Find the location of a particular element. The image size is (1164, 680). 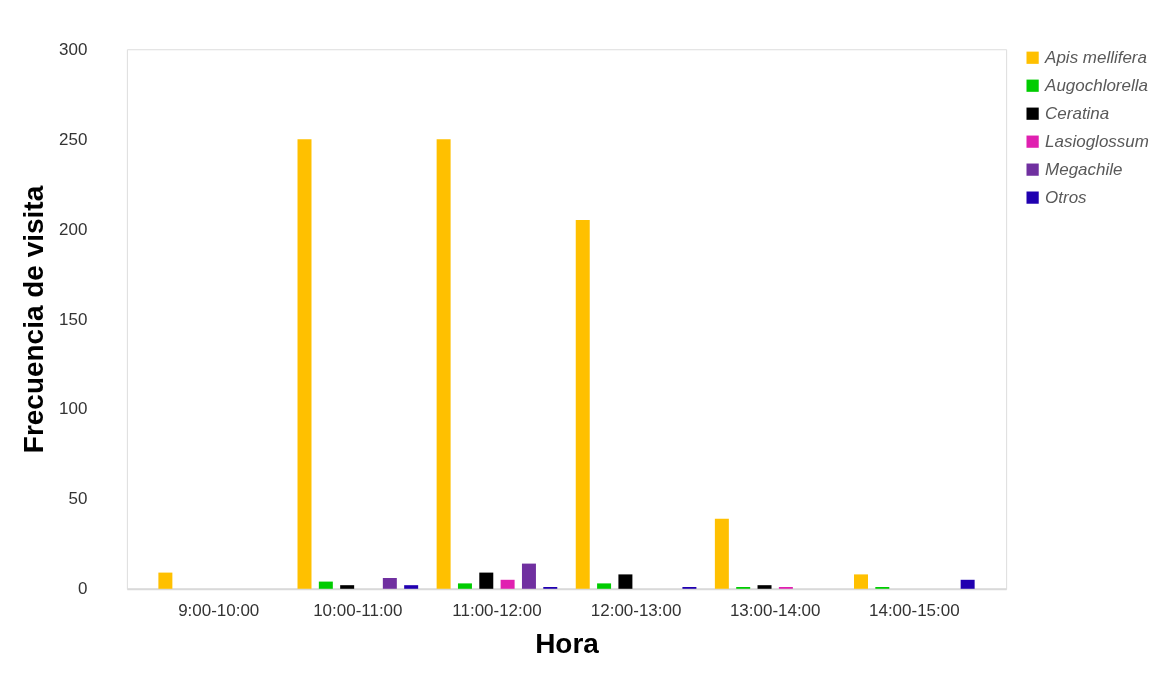

x-tick-label: 11:00-12:00 is located at coordinates (497, 611).